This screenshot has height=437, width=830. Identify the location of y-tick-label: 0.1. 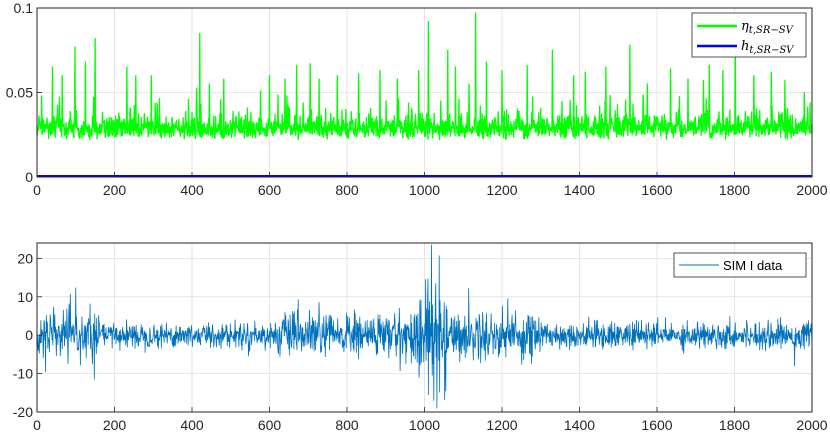
(24, 8).